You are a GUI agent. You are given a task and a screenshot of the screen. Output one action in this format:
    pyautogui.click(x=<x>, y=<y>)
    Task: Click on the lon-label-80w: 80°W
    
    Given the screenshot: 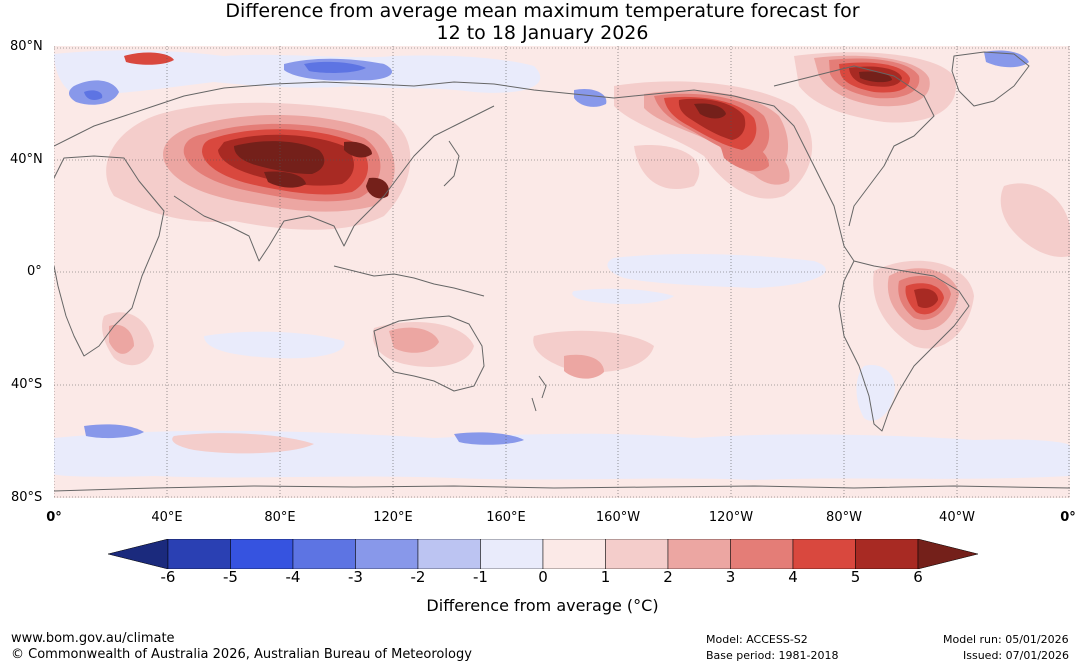 What is the action you would take?
    pyautogui.click(x=844, y=517)
    